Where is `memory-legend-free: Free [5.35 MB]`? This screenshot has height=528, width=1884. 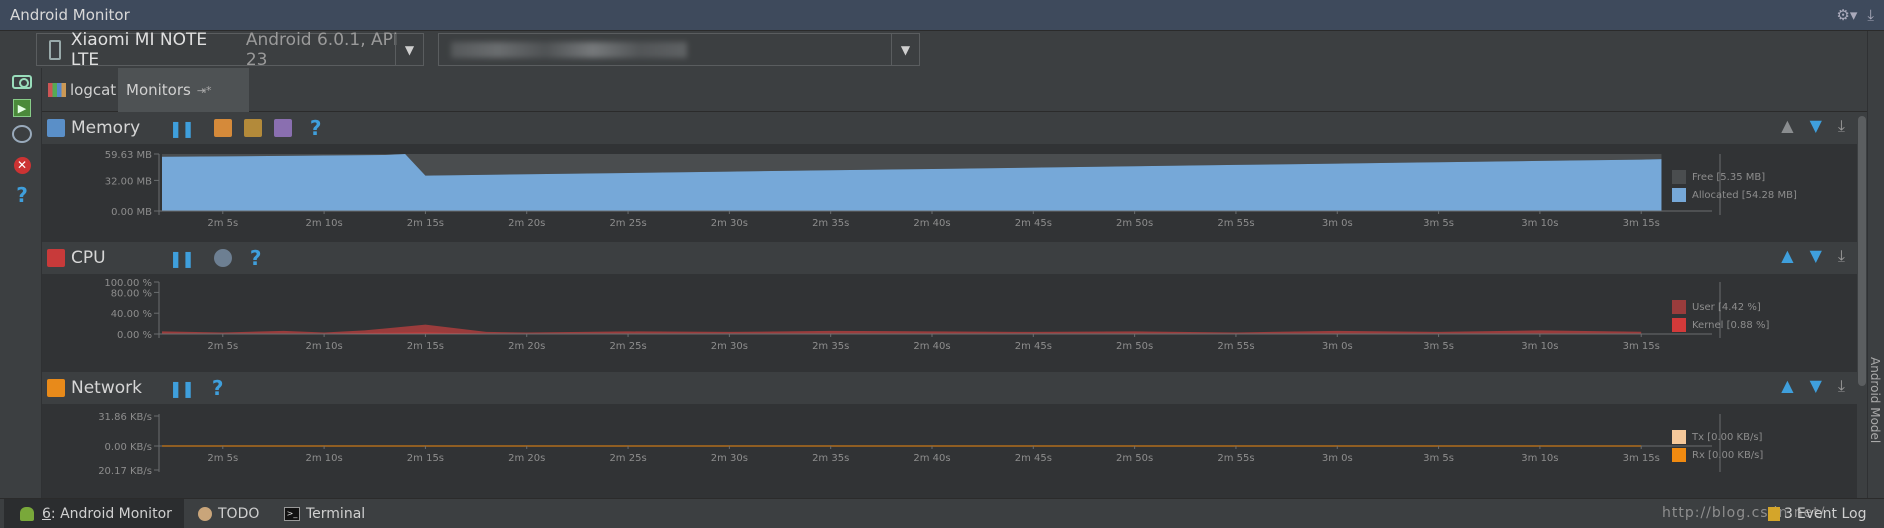
memory-legend-free: Free [5.35 MB] is located at coordinates (1718, 177).